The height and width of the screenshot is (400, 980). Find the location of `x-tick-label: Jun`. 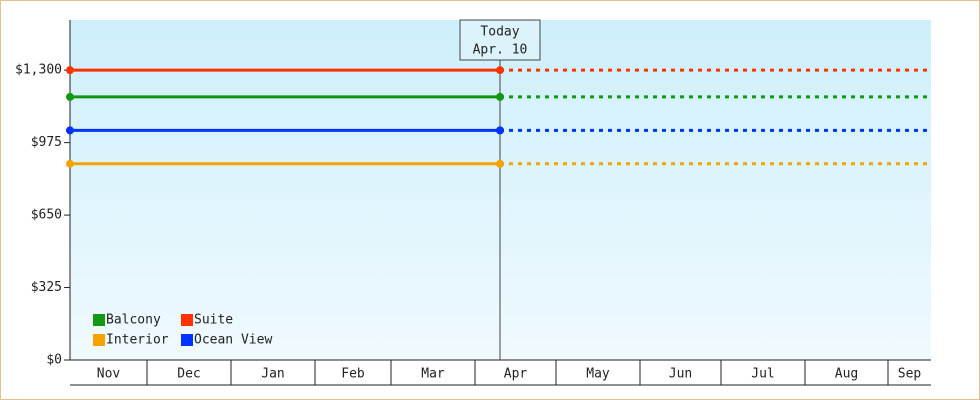

x-tick-label: Jun is located at coordinates (680, 374).